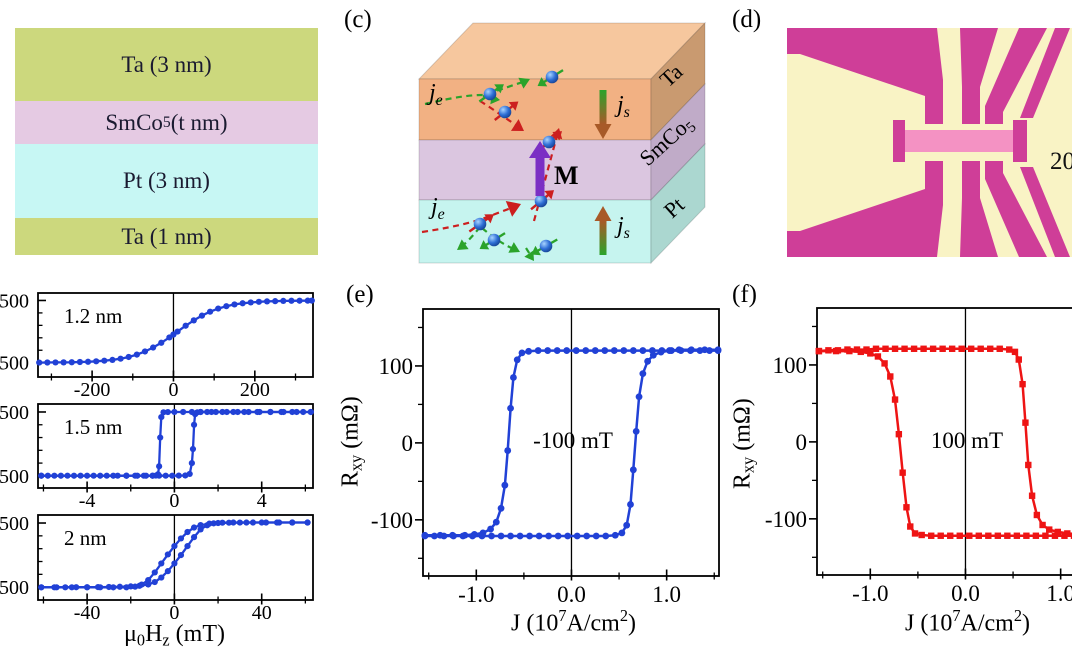 The image size is (1072, 660). I want to click on chart-sot-switching-pos100mT: -1.0 0.0 1.0 100 0 -100, so click(918, 456).